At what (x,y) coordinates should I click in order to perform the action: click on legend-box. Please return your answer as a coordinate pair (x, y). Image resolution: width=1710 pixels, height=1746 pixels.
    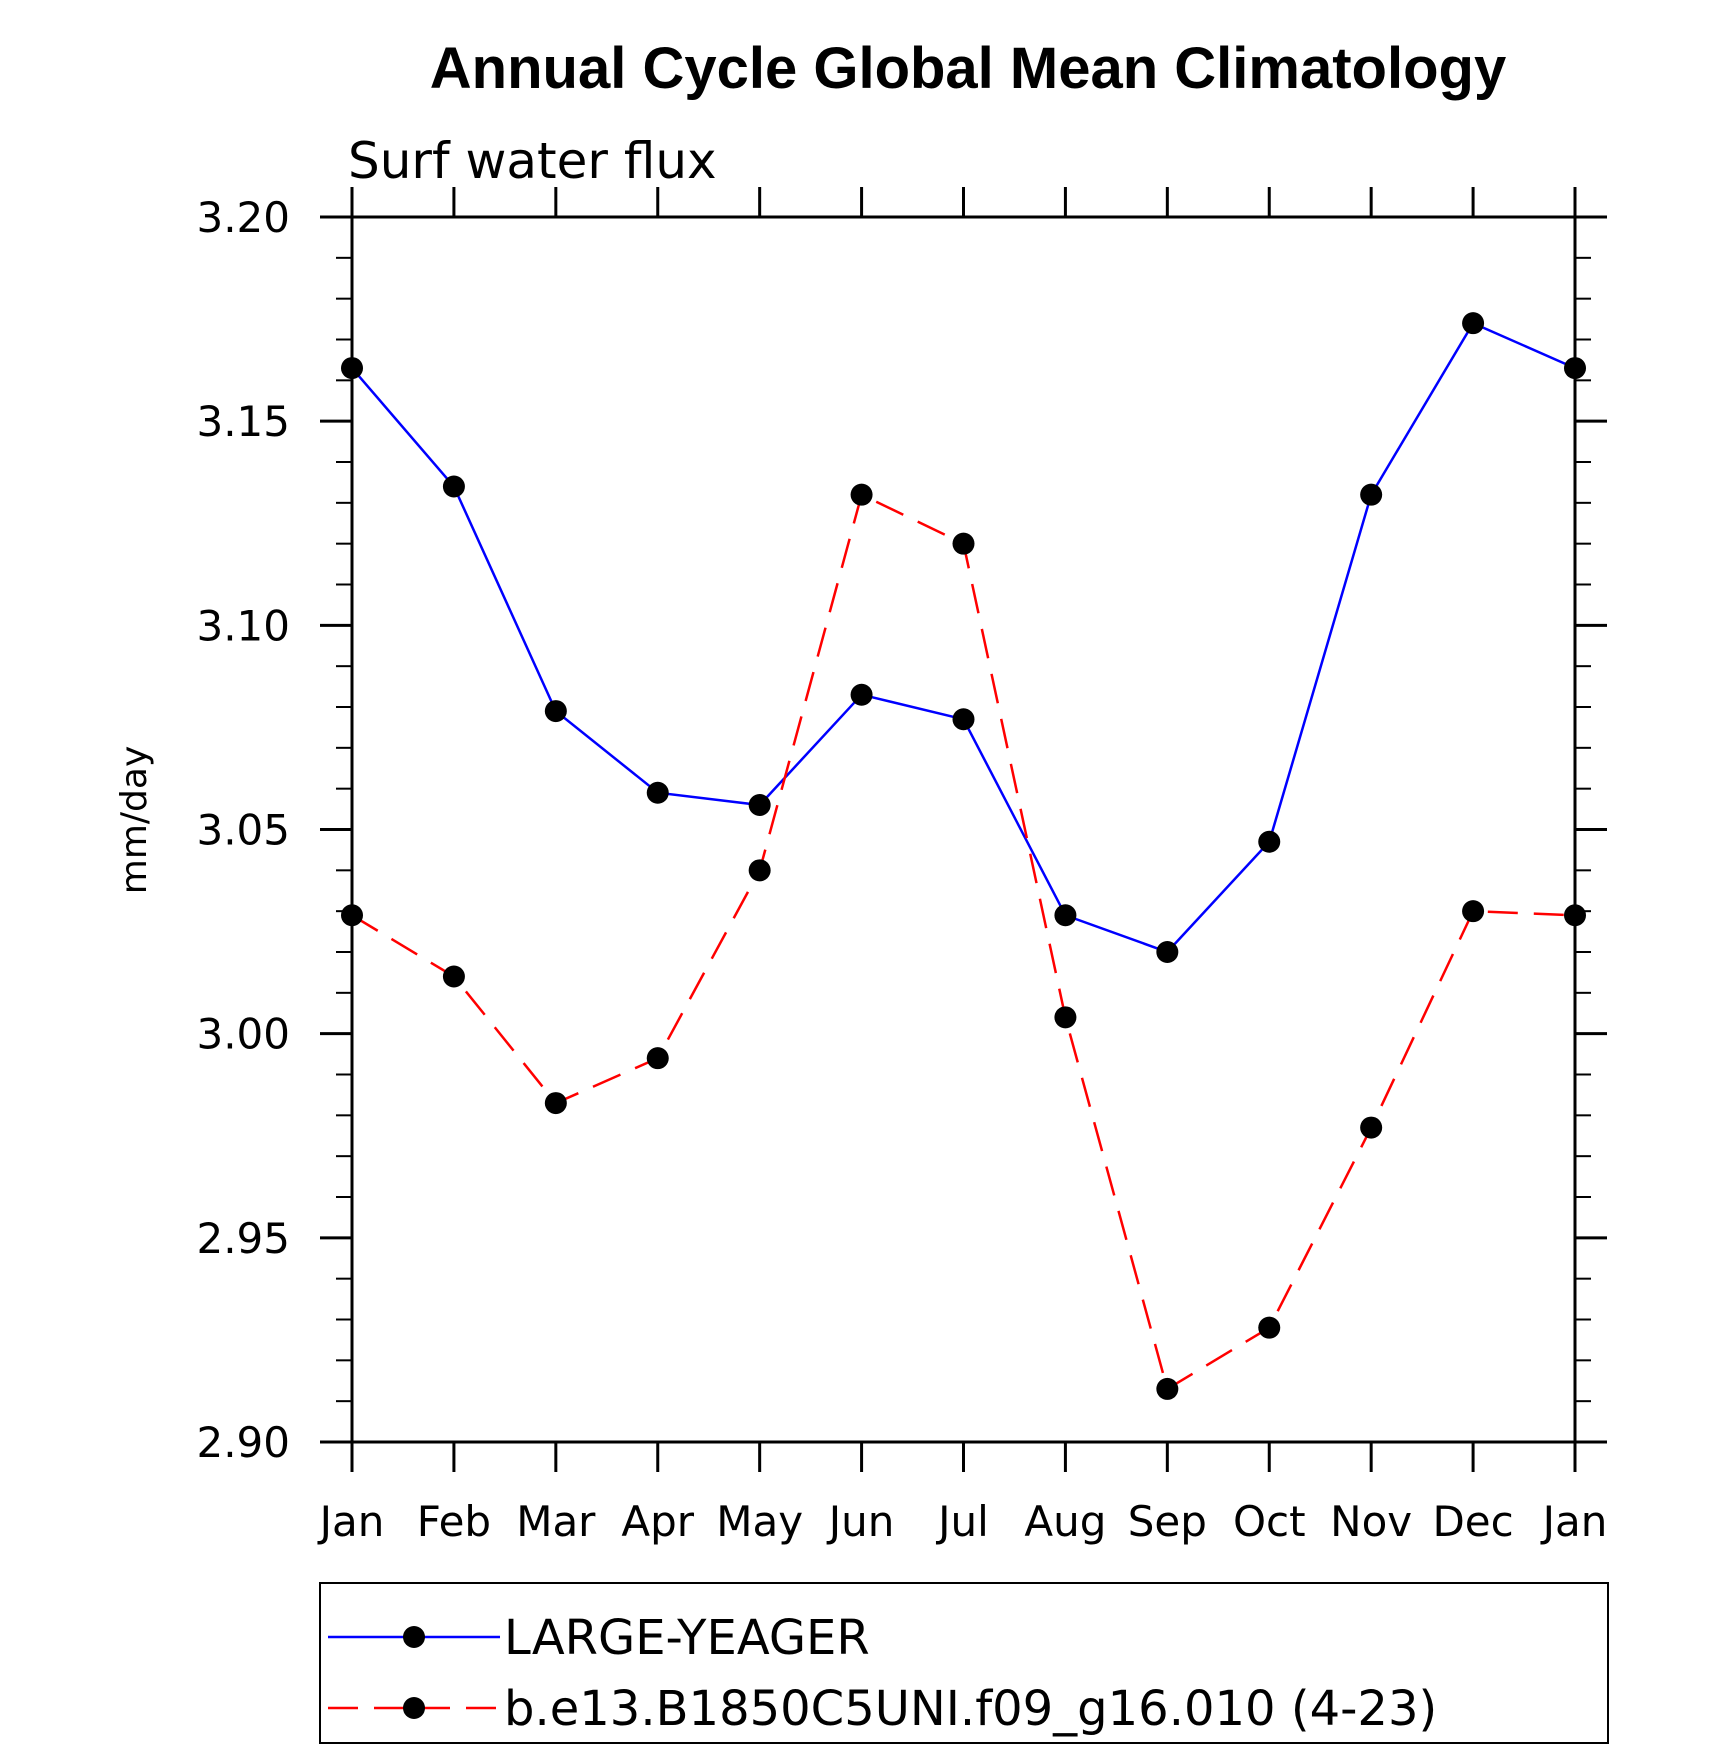
    Looking at the image, I should click on (964, 1663).